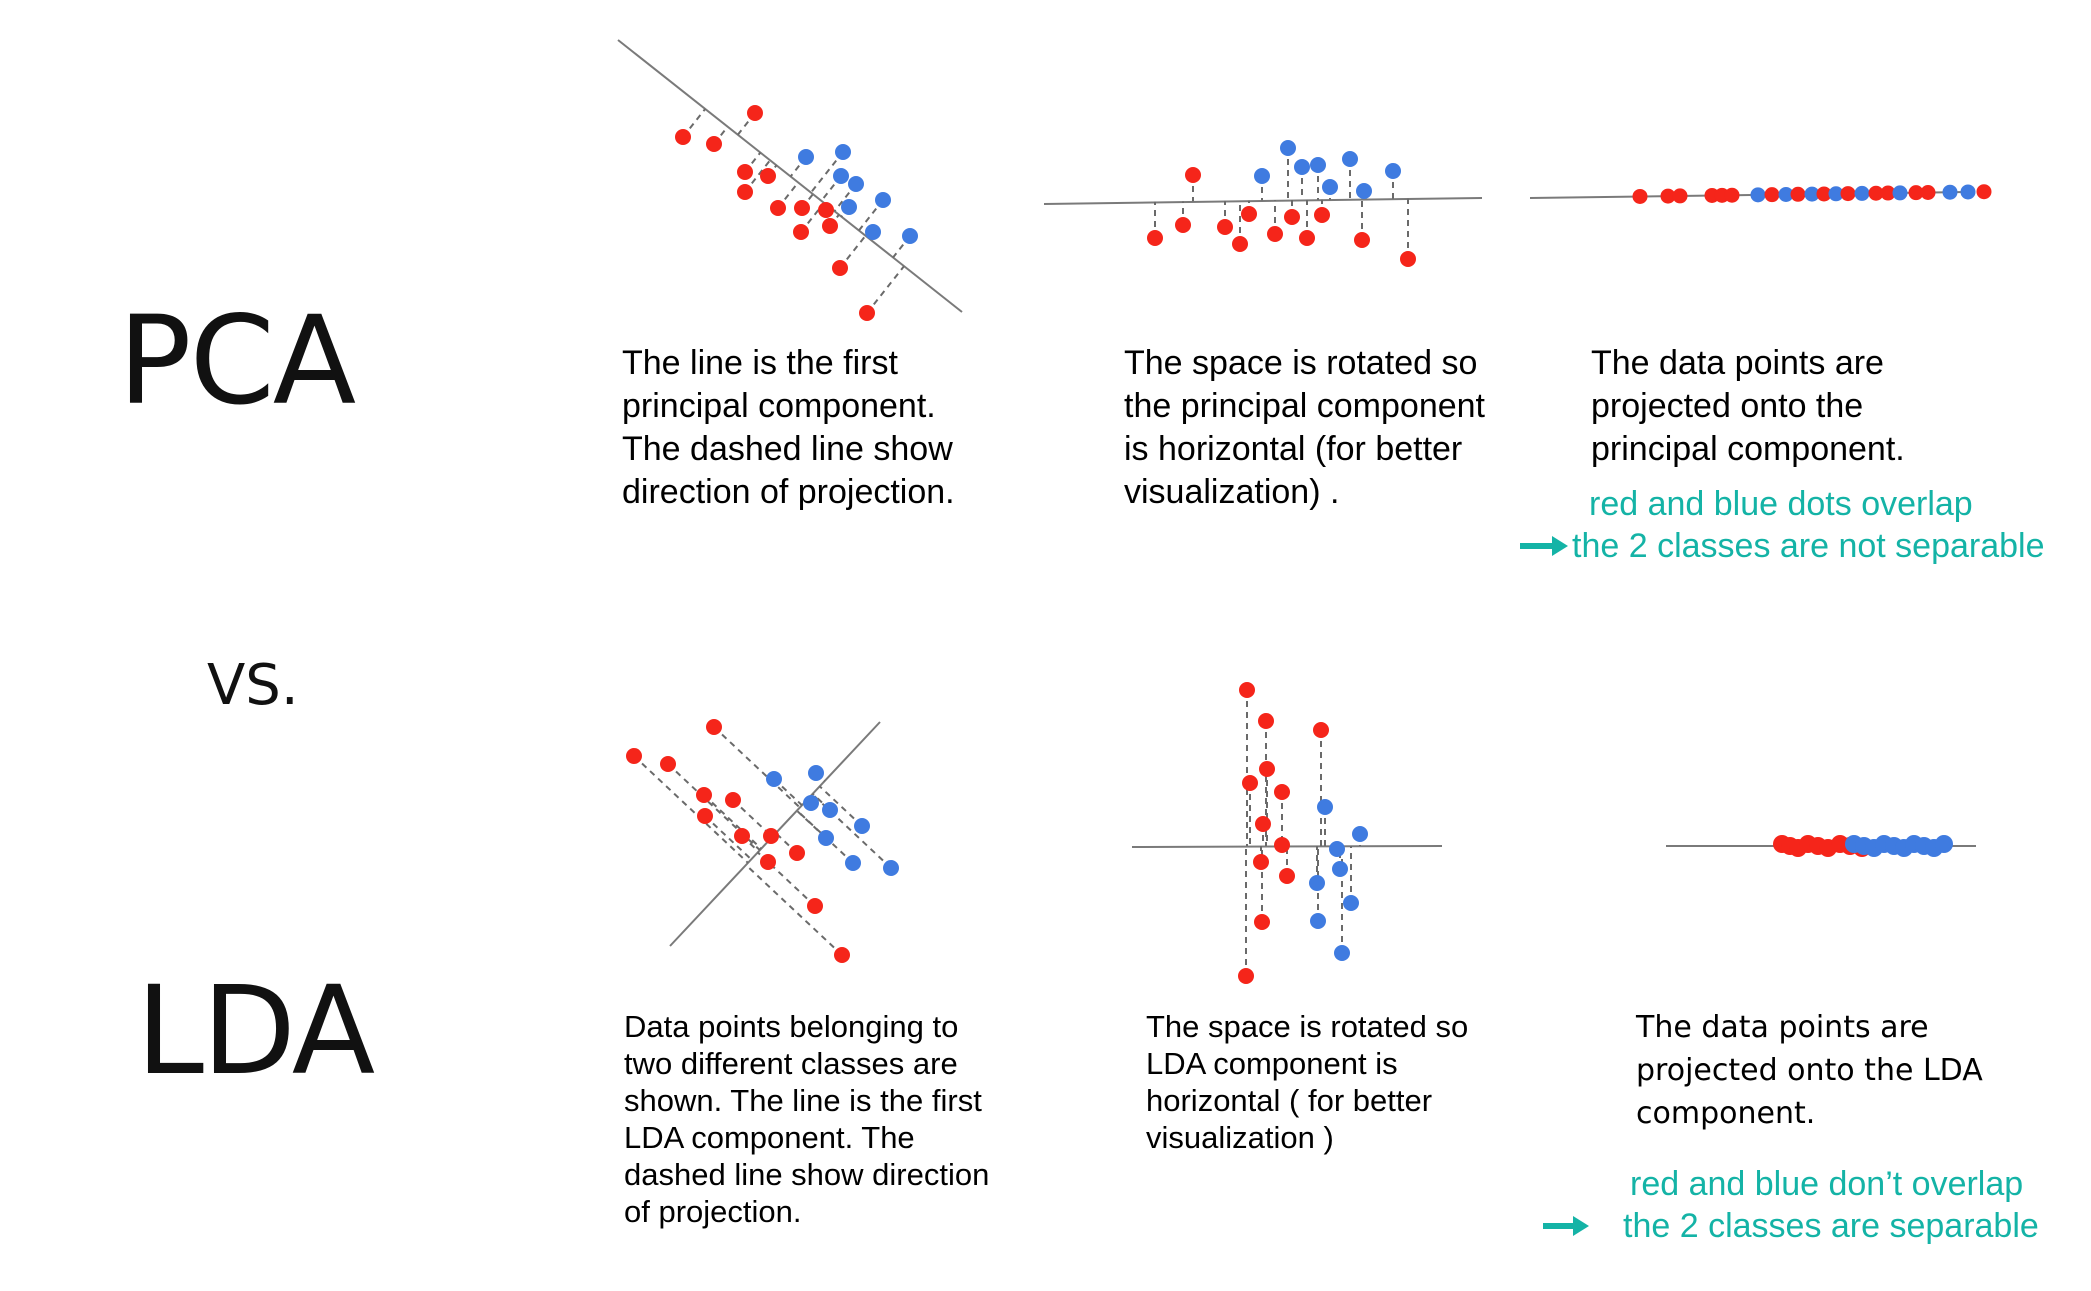  I want to click on caption-line: of projection., so click(713, 1211).